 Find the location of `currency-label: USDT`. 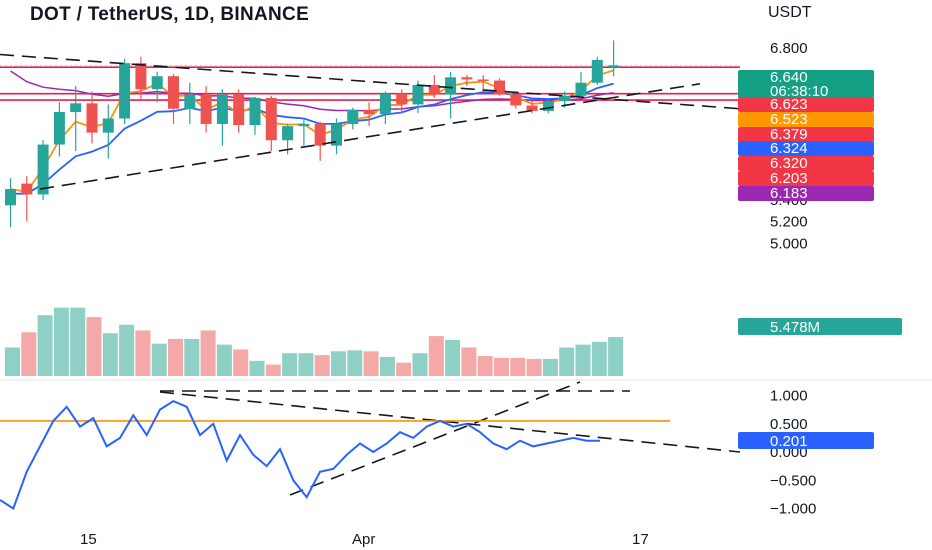

currency-label: USDT is located at coordinates (790, 12).